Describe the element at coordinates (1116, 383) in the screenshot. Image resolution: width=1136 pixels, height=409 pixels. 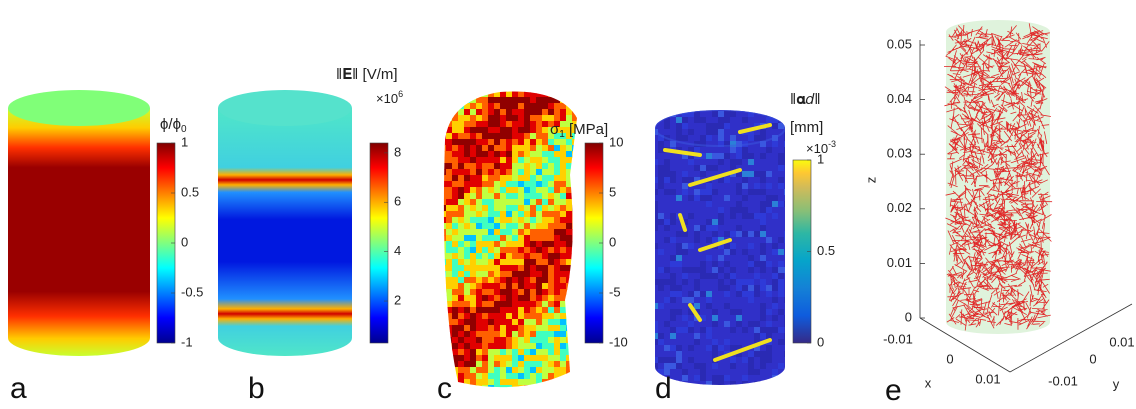
I see `y-label: y` at that location.